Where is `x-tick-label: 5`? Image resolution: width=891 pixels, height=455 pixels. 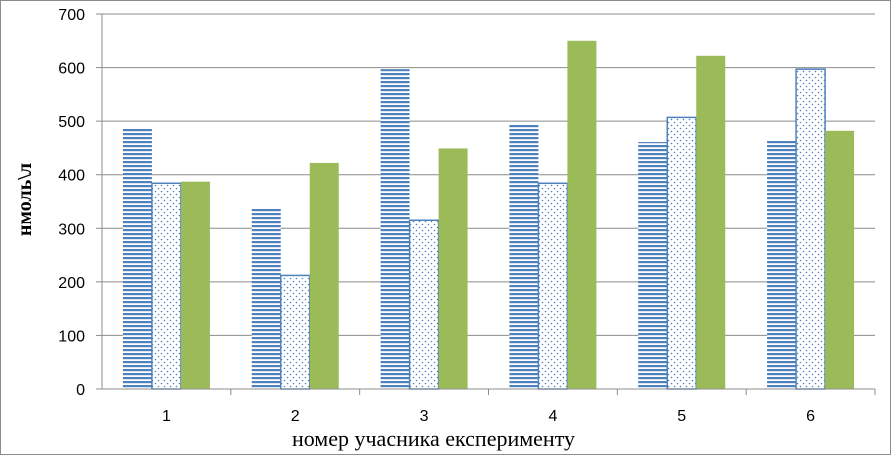 x-tick-label: 5 is located at coordinates (681, 416).